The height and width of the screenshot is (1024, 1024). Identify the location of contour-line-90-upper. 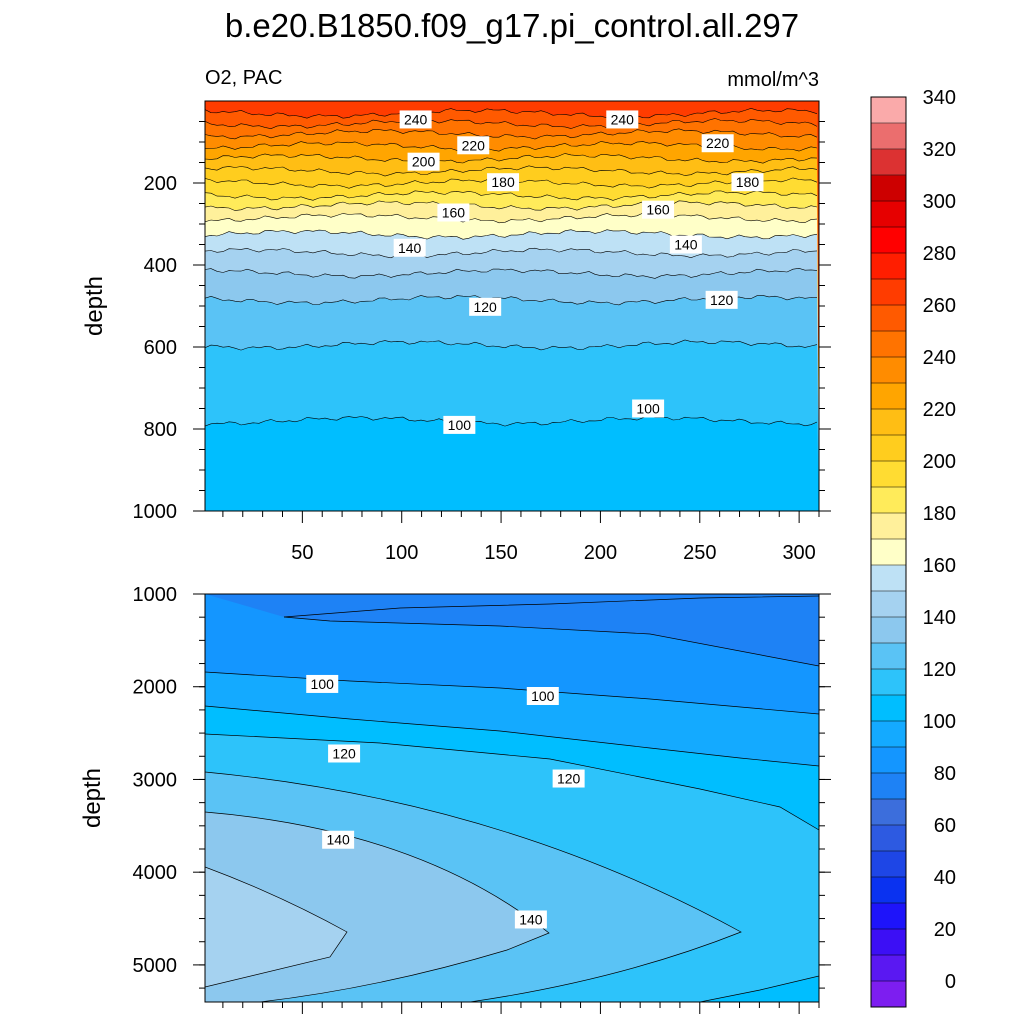
(551, 606).